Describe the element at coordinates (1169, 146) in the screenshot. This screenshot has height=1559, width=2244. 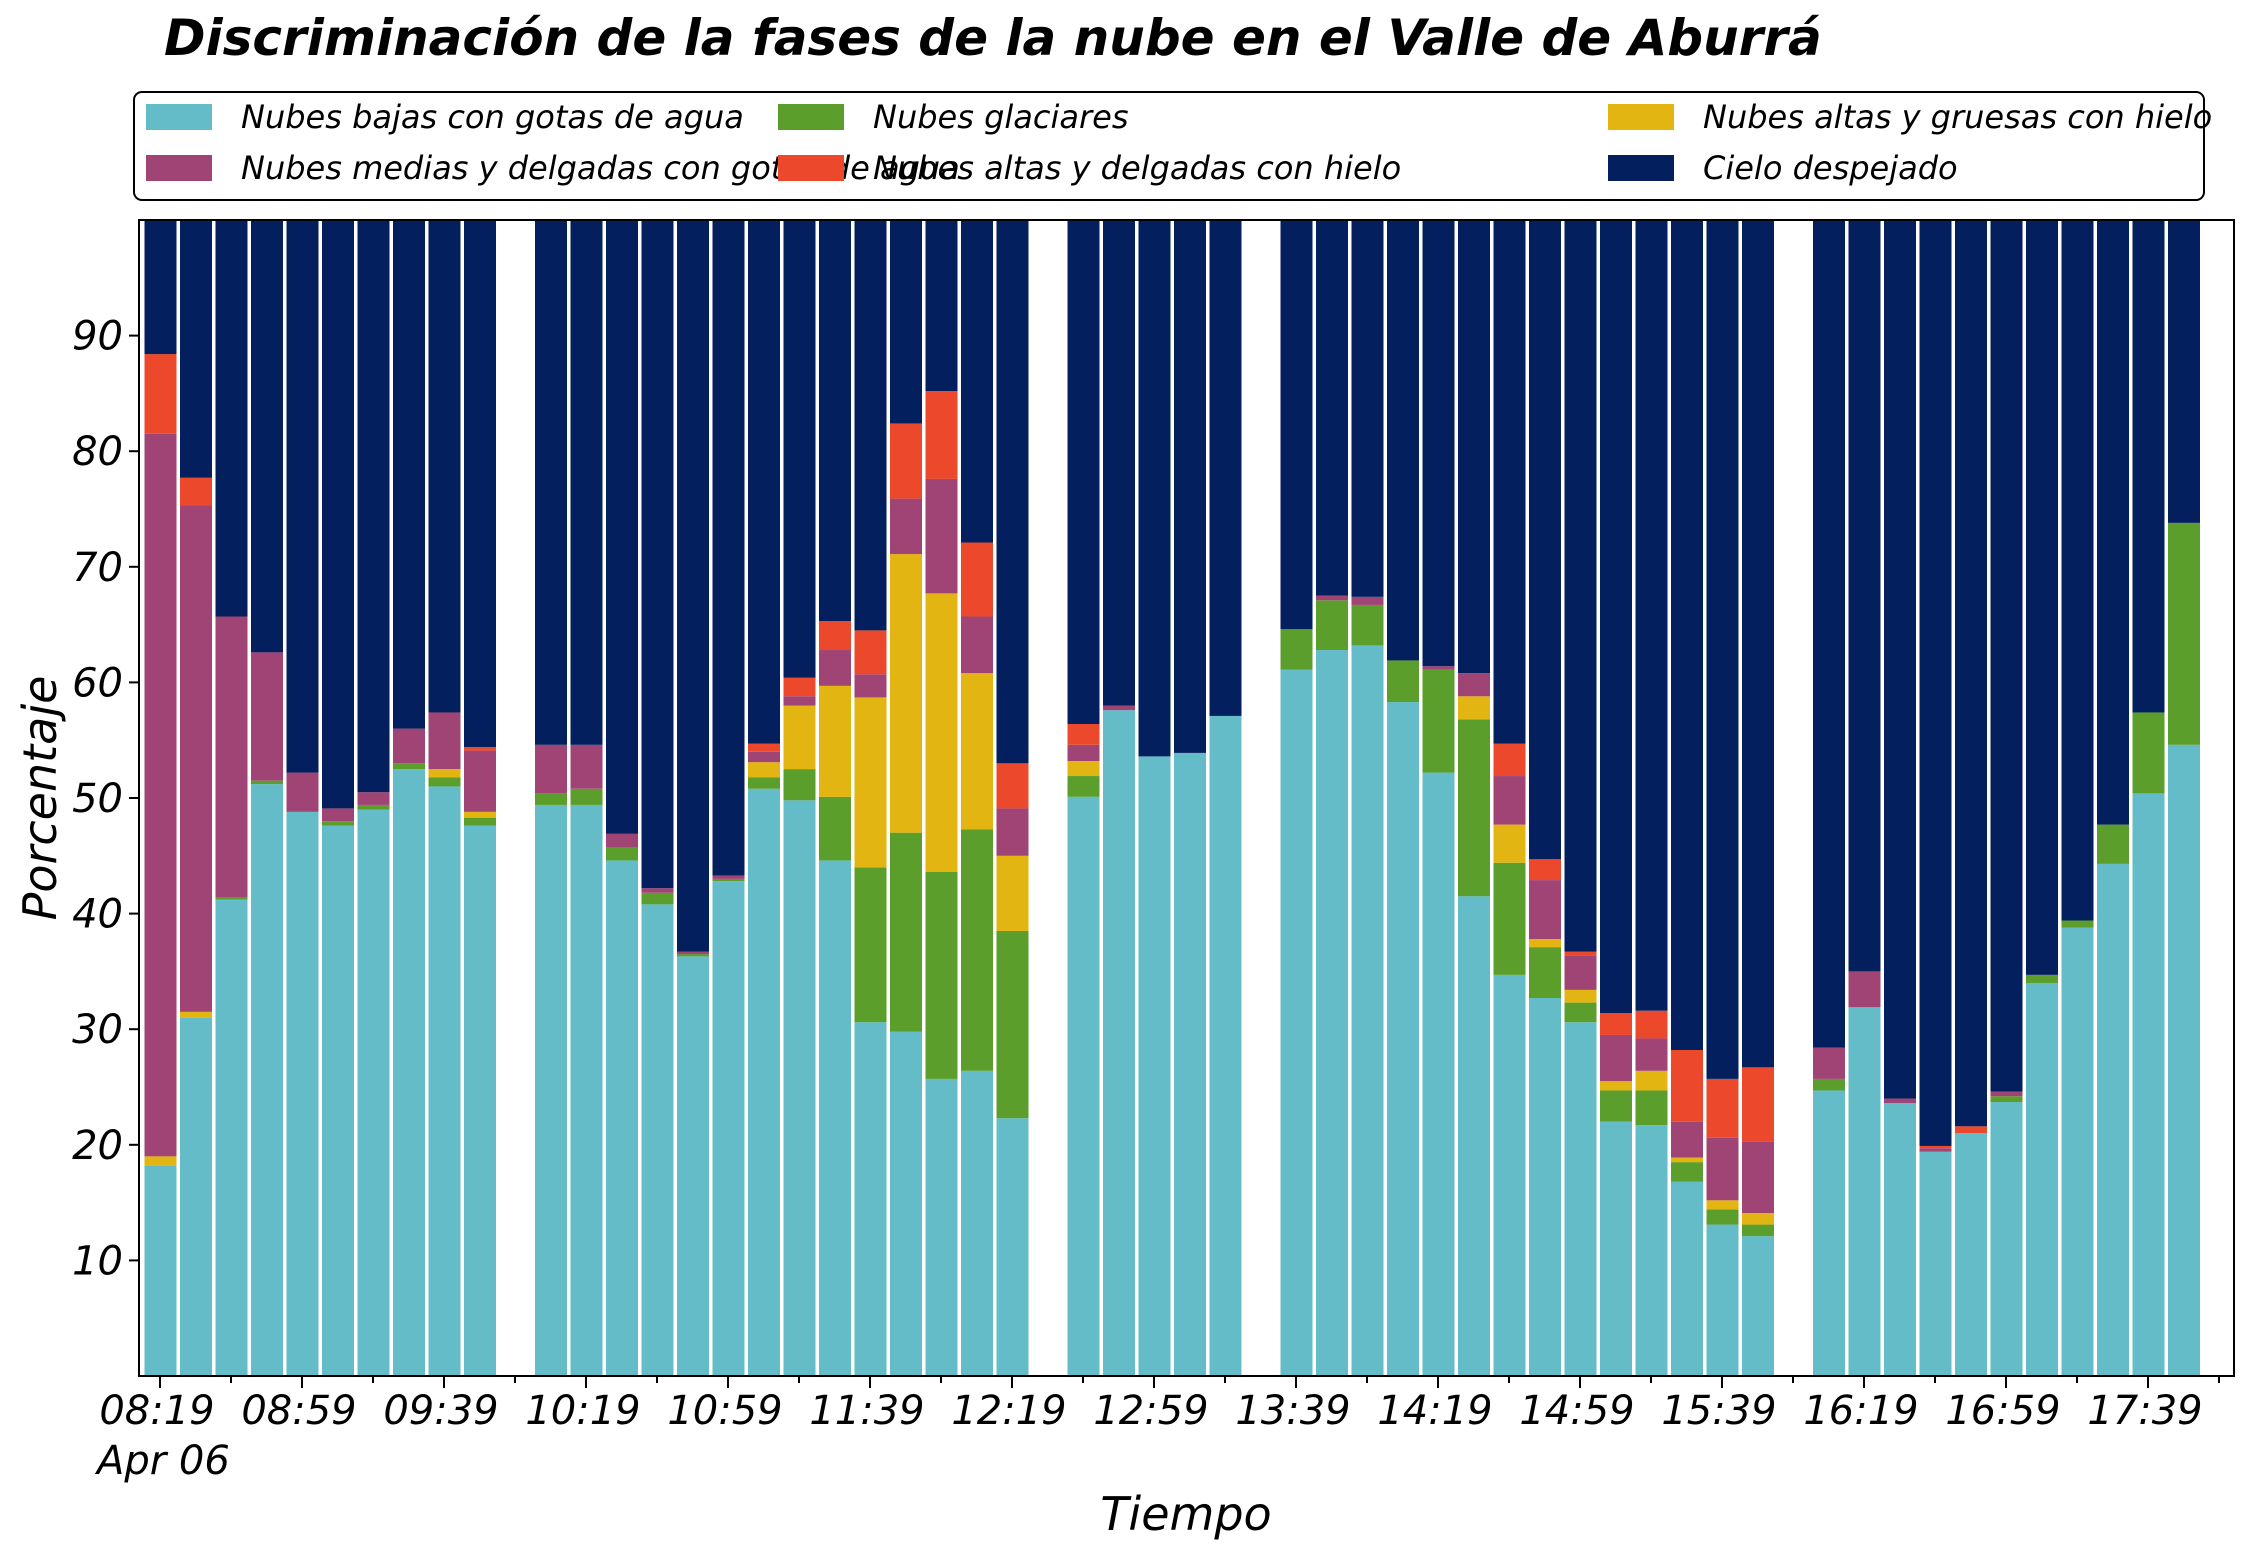
I see `legend-frame` at that location.